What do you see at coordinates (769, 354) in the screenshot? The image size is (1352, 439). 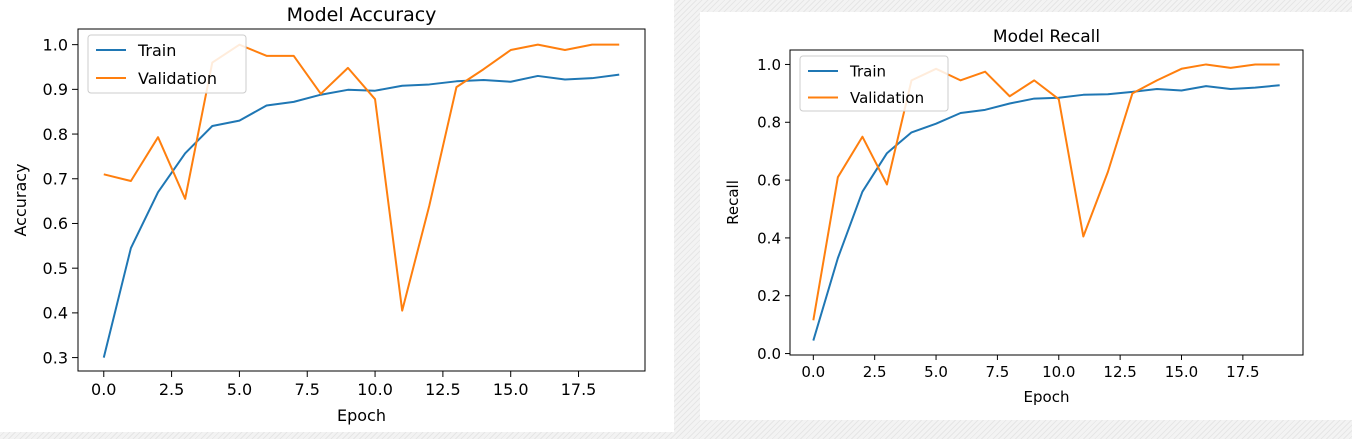 I see `y-tick-label: 0.0` at bounding box center [769, 354].